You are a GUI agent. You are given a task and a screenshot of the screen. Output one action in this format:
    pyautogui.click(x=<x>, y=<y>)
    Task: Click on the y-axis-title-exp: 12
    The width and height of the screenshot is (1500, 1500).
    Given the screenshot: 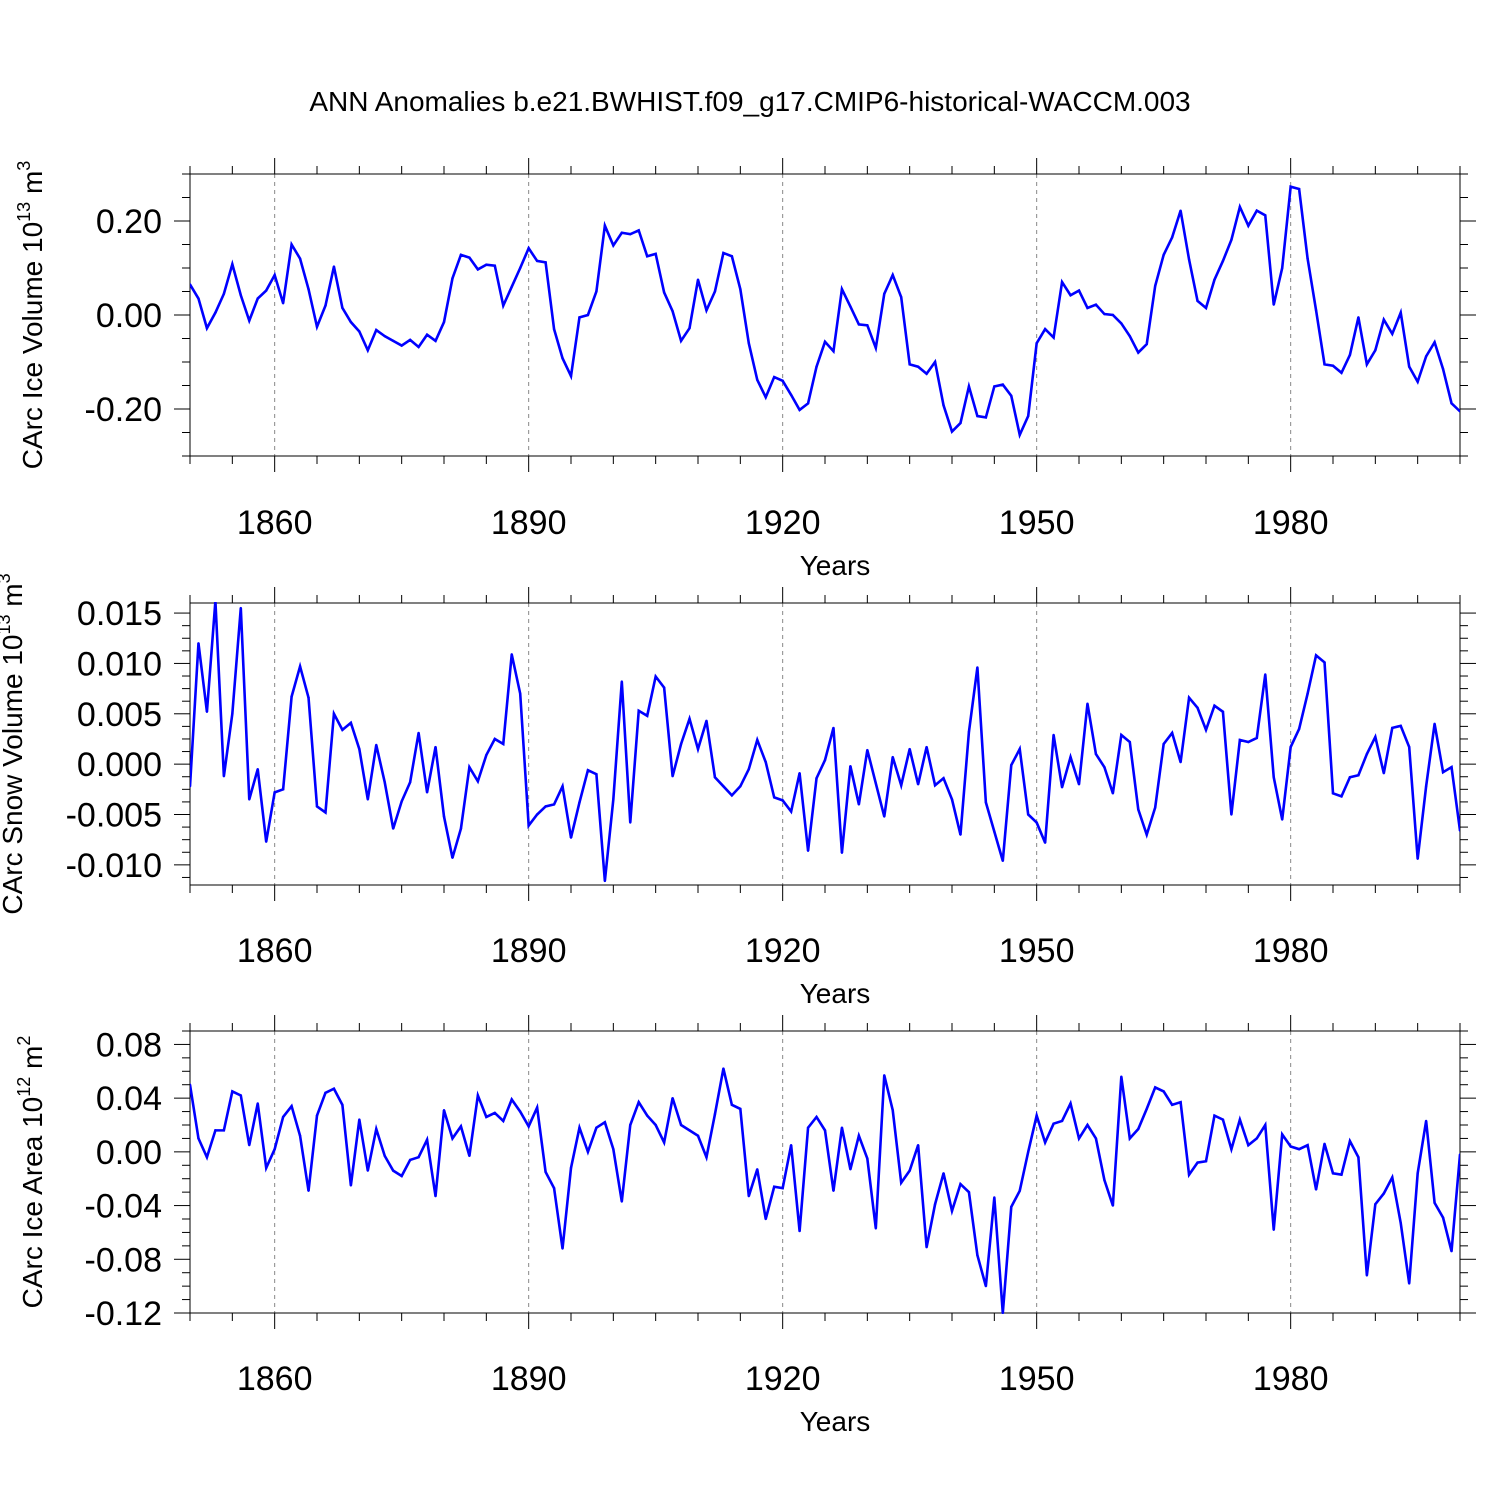 What is the action you would take?
    pyautogui.click(x=24, y=1087)
    